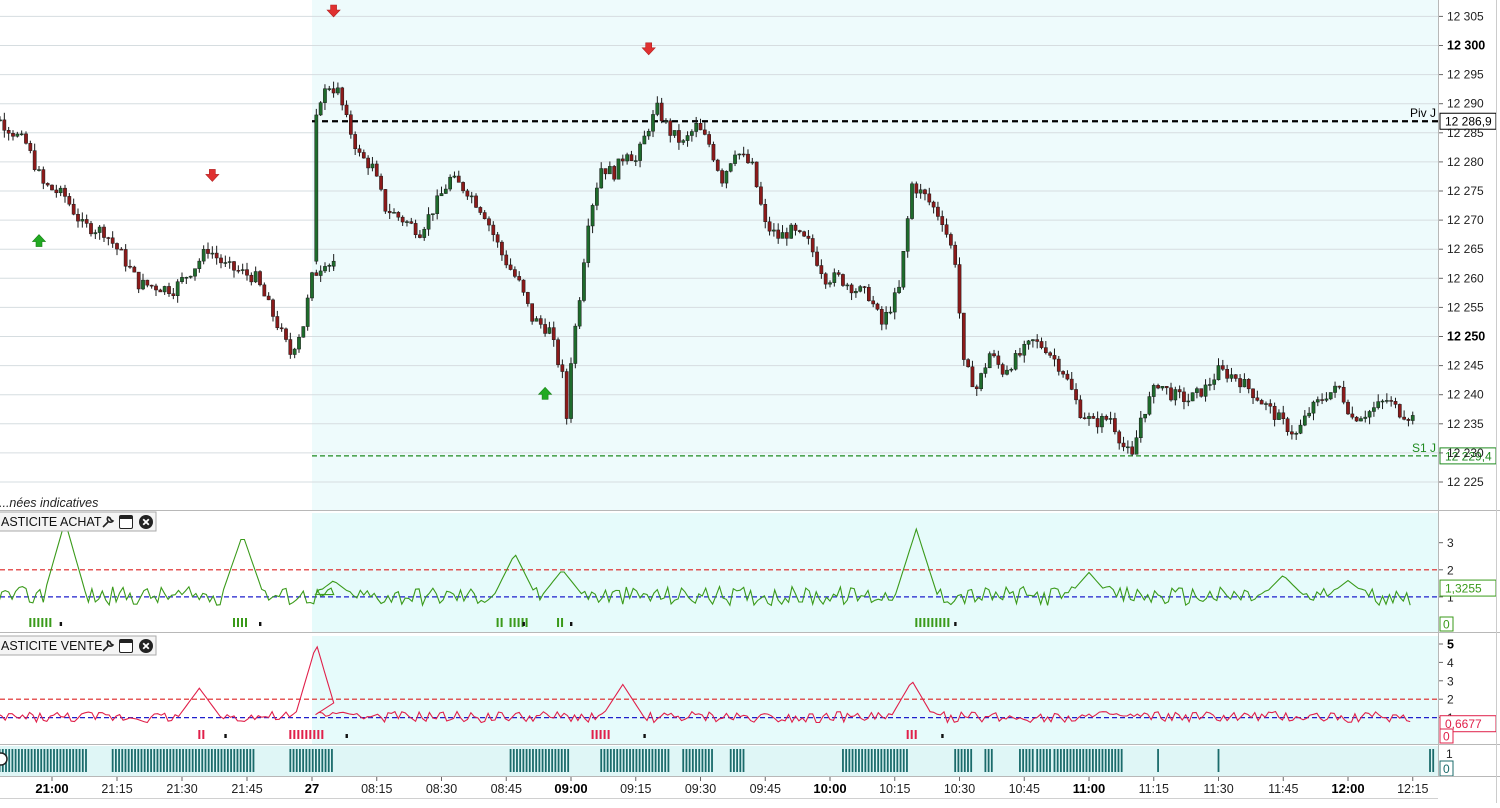 Image resolution: width=1500 pixels, height=808 pixels. Describe the element at coordinates (1465, 75) in the screenshot. I see `y-tick-label: 12 295` at that location.